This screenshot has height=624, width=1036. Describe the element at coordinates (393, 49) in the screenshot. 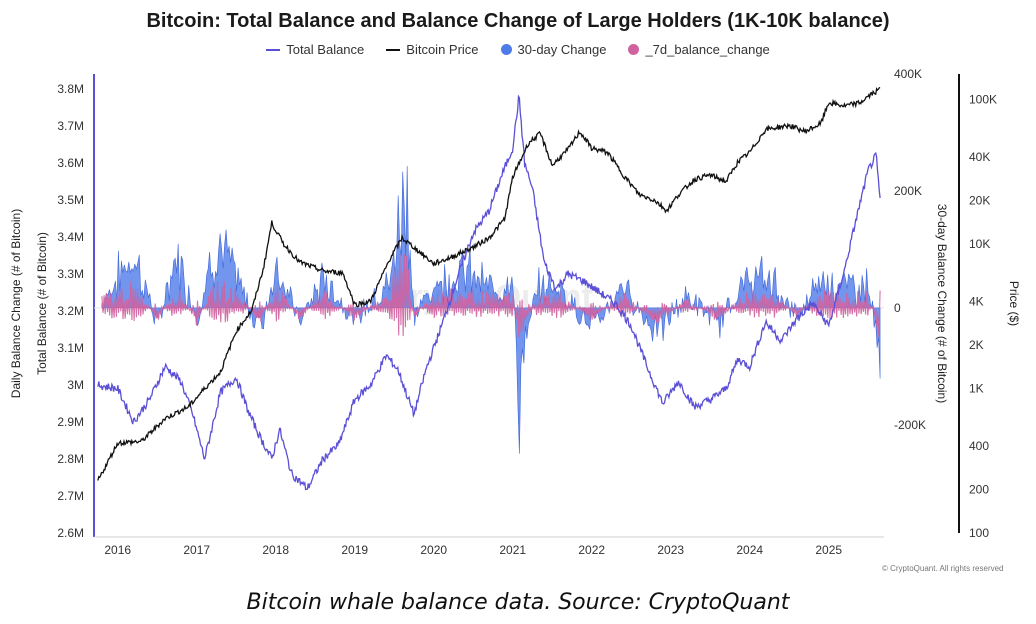

I see `legend-swatch-bitcoin-price` at that location.